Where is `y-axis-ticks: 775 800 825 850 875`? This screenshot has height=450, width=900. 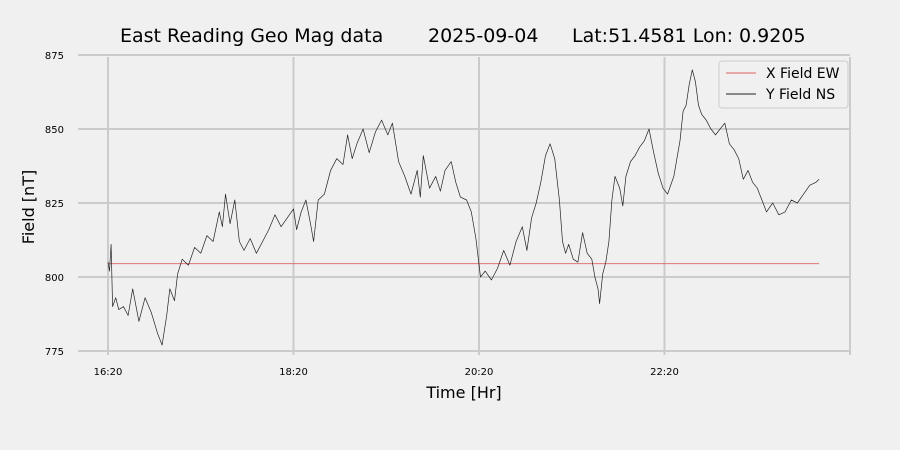
y-axis-ticks: 775 800 825 850 875 is located at coordinates (54, 204).